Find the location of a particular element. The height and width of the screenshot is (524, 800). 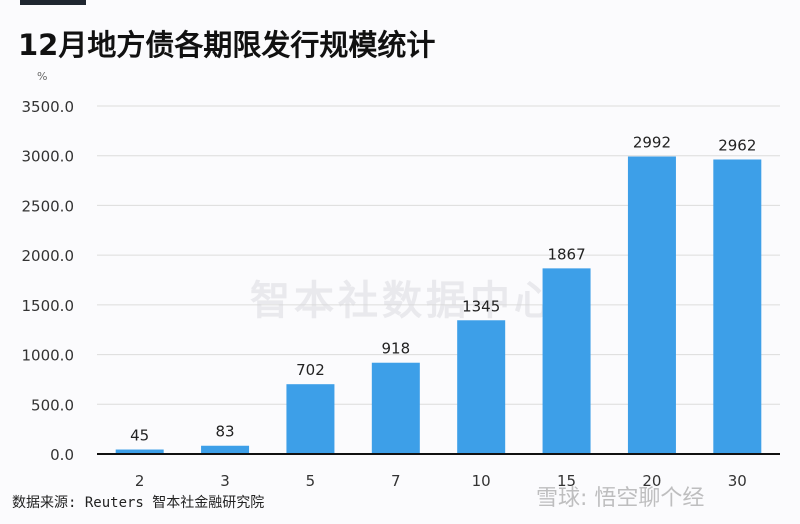

title-accent-bar is located at coordinates (53, 2).